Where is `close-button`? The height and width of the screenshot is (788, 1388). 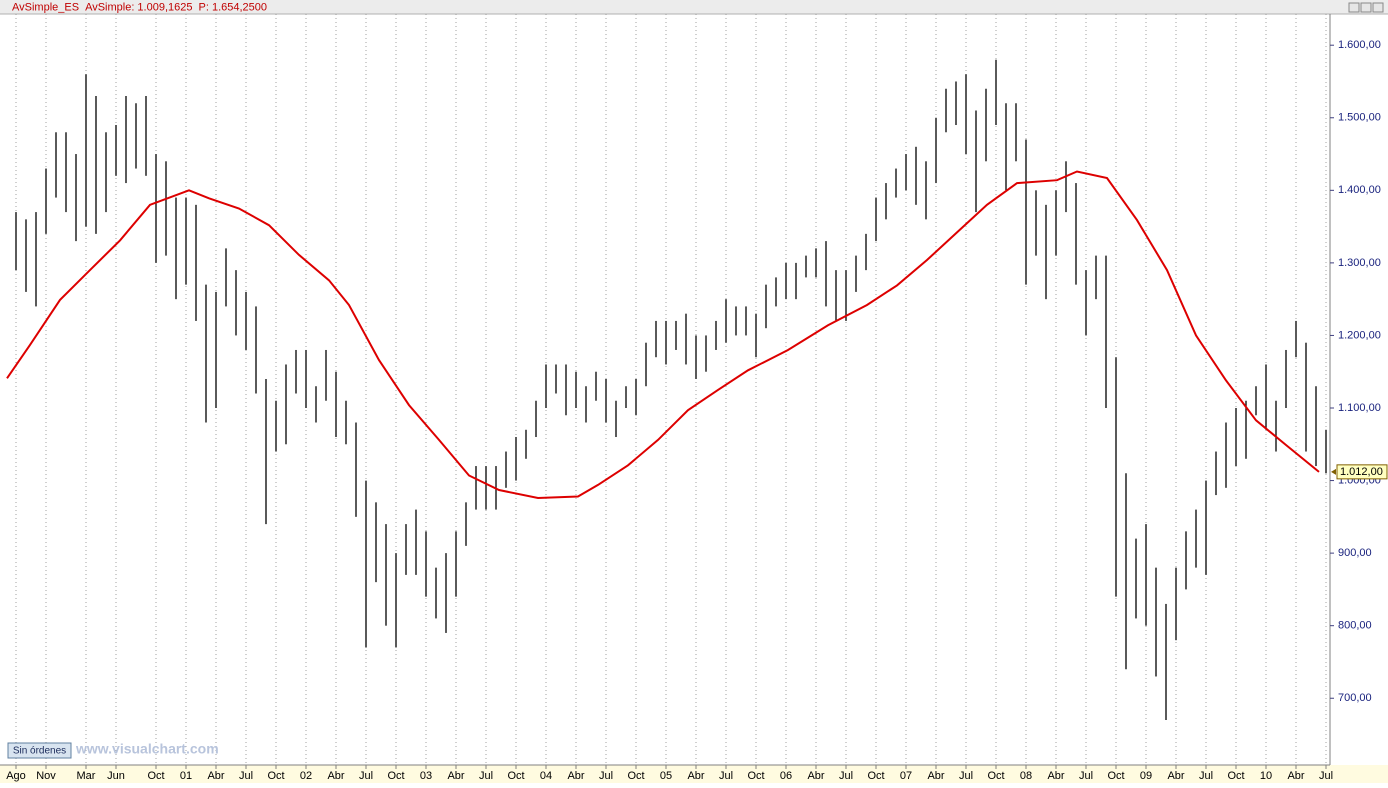
close-button is located at coordinates (1378, 7).